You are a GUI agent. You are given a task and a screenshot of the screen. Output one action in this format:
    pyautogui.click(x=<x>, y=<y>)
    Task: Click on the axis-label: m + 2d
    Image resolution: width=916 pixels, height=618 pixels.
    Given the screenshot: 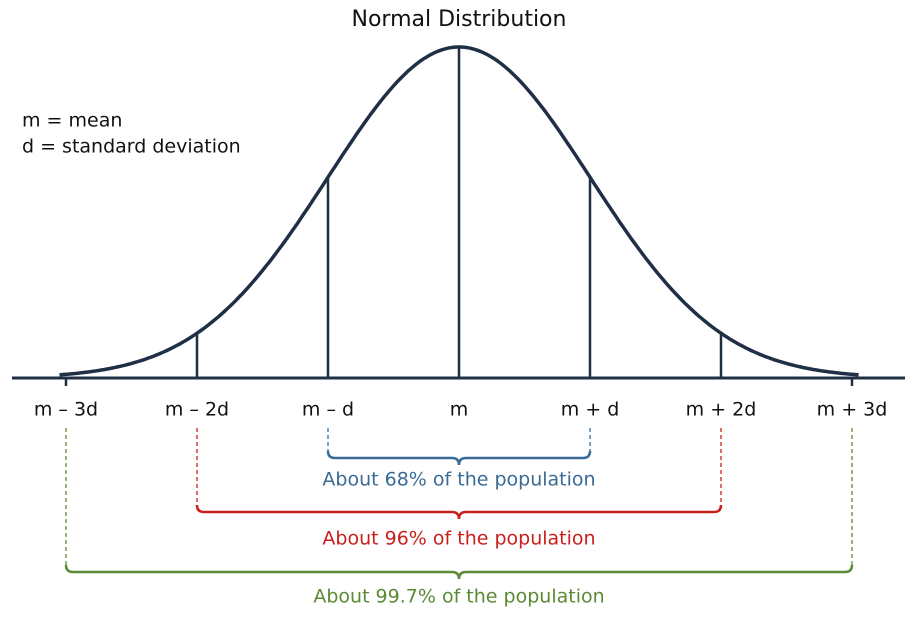 What is the action you would take?
    pyautogui.click(x=721, y=410)
    